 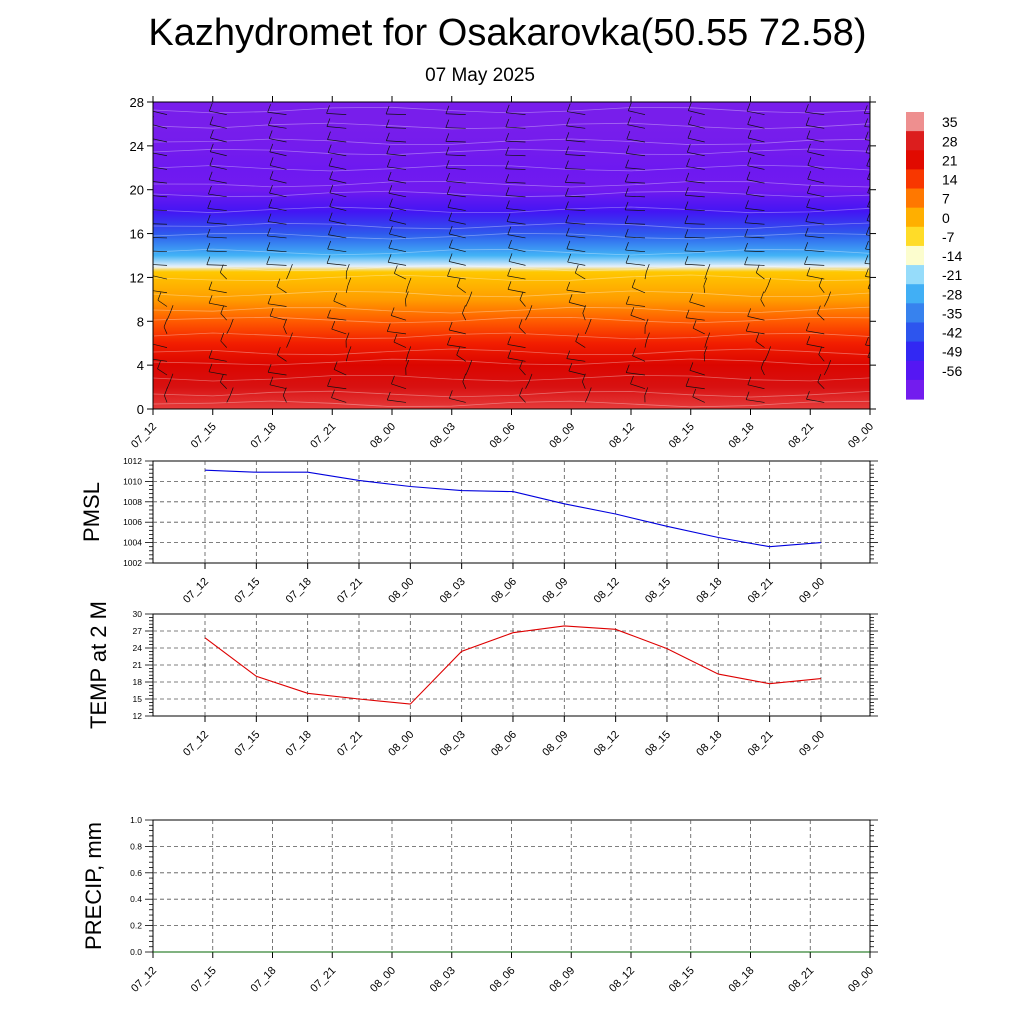 What do you see at coordinates (562, 980) in the screenshot?
I see `x-tick-label: 08_09` at bounding box center [562, 980].